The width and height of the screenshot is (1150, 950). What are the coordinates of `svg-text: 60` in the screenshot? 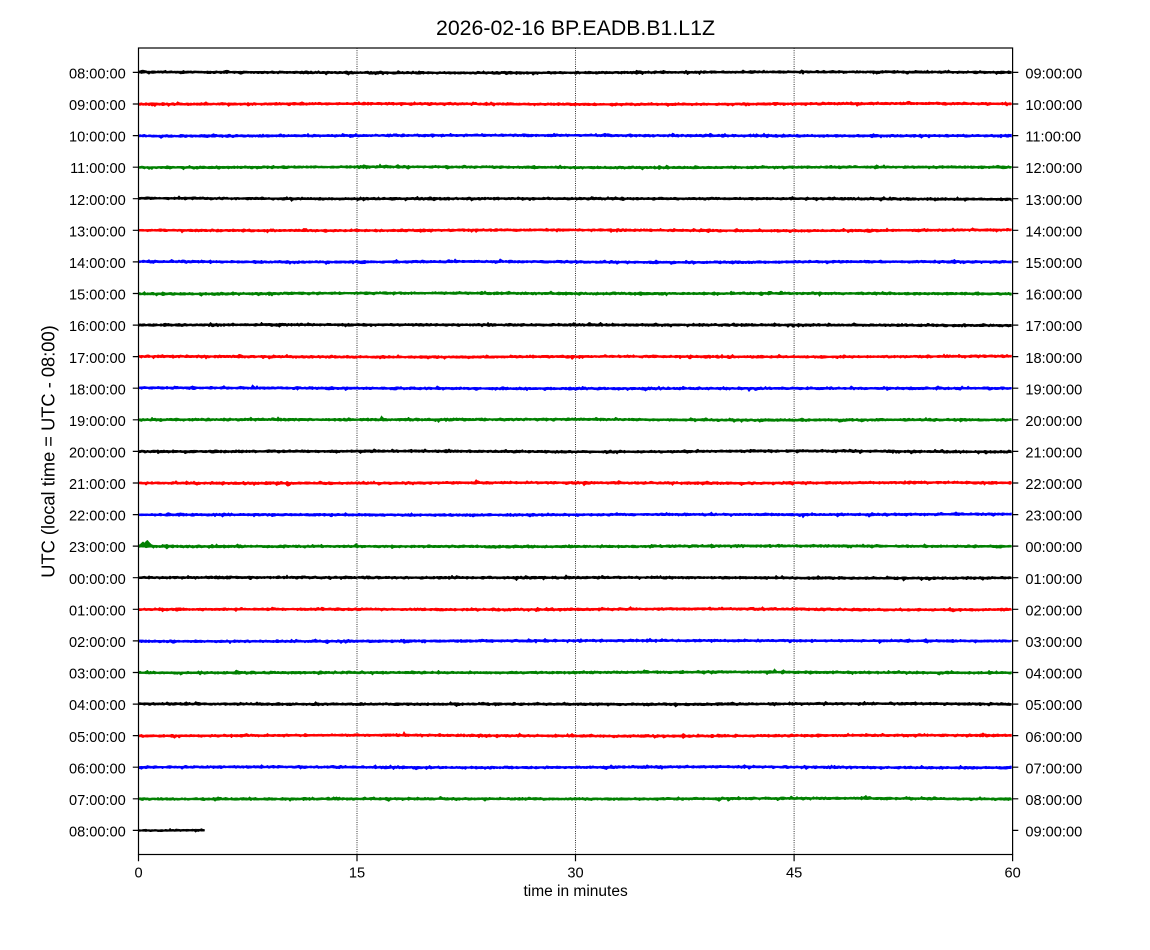 It's located at (1012, 873).